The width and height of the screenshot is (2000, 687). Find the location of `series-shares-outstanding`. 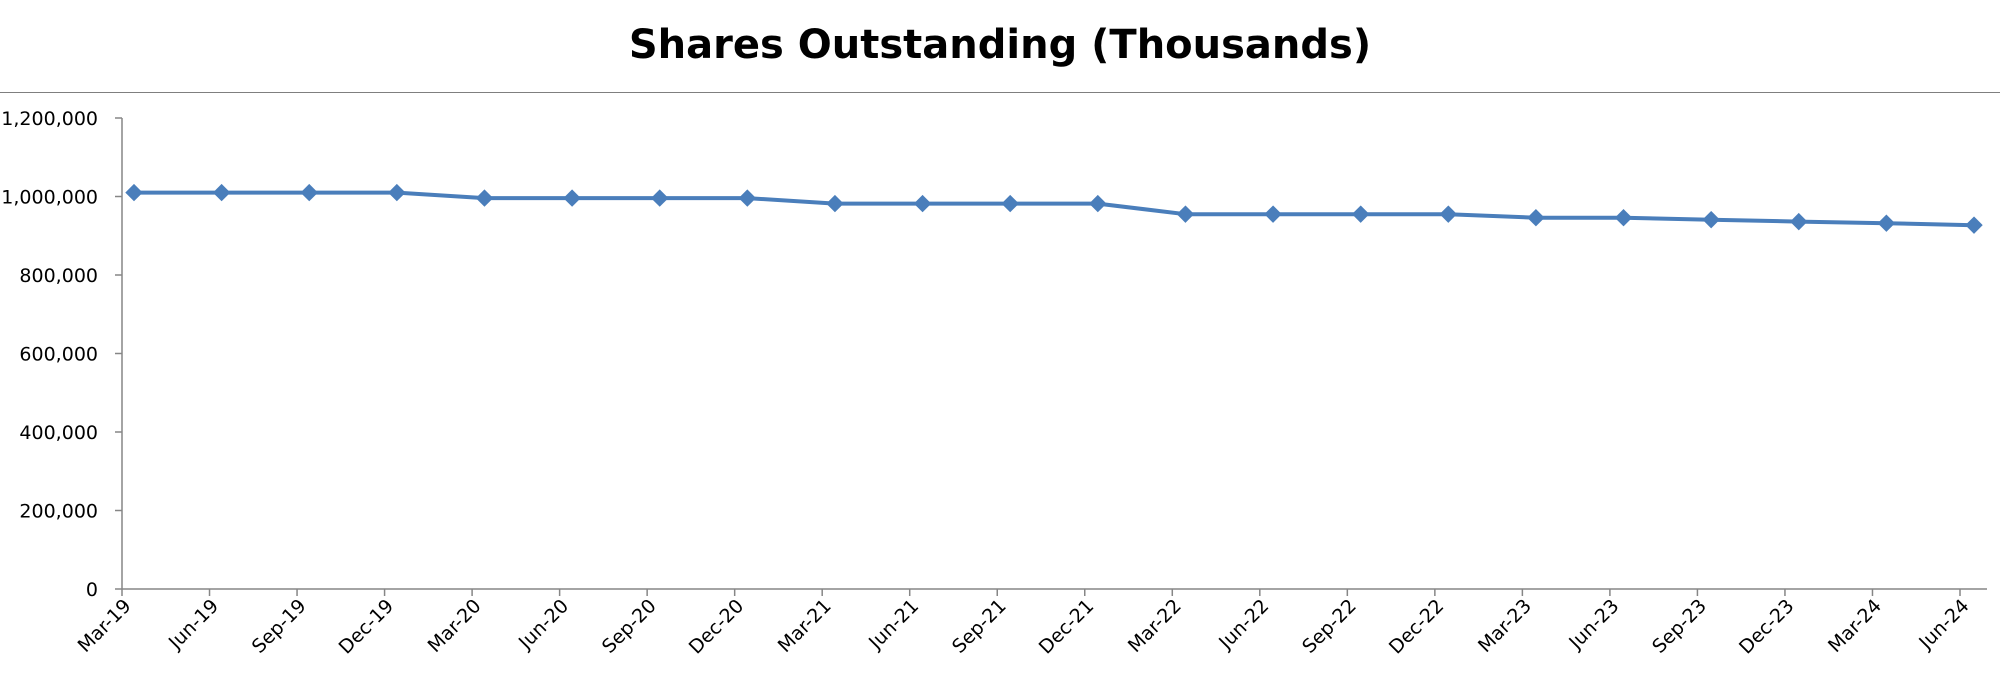

series-shares-outstanding is located at coordinates (1054, 208).